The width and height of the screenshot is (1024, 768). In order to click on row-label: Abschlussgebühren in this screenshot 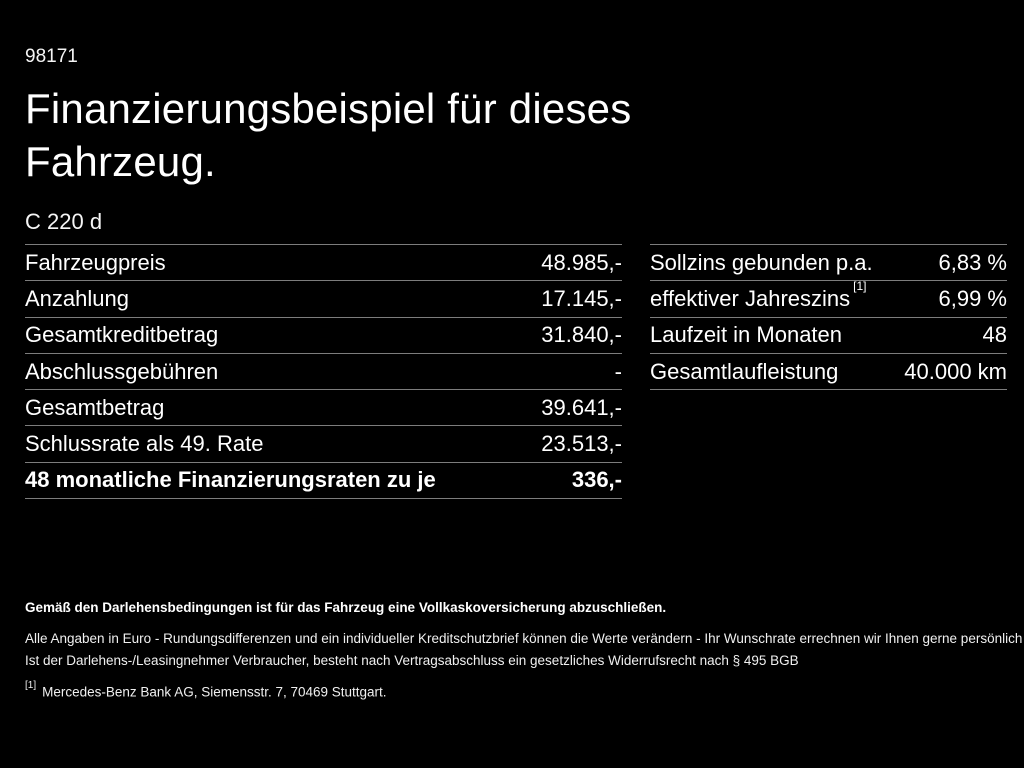, I will do `click(122, 371)`.